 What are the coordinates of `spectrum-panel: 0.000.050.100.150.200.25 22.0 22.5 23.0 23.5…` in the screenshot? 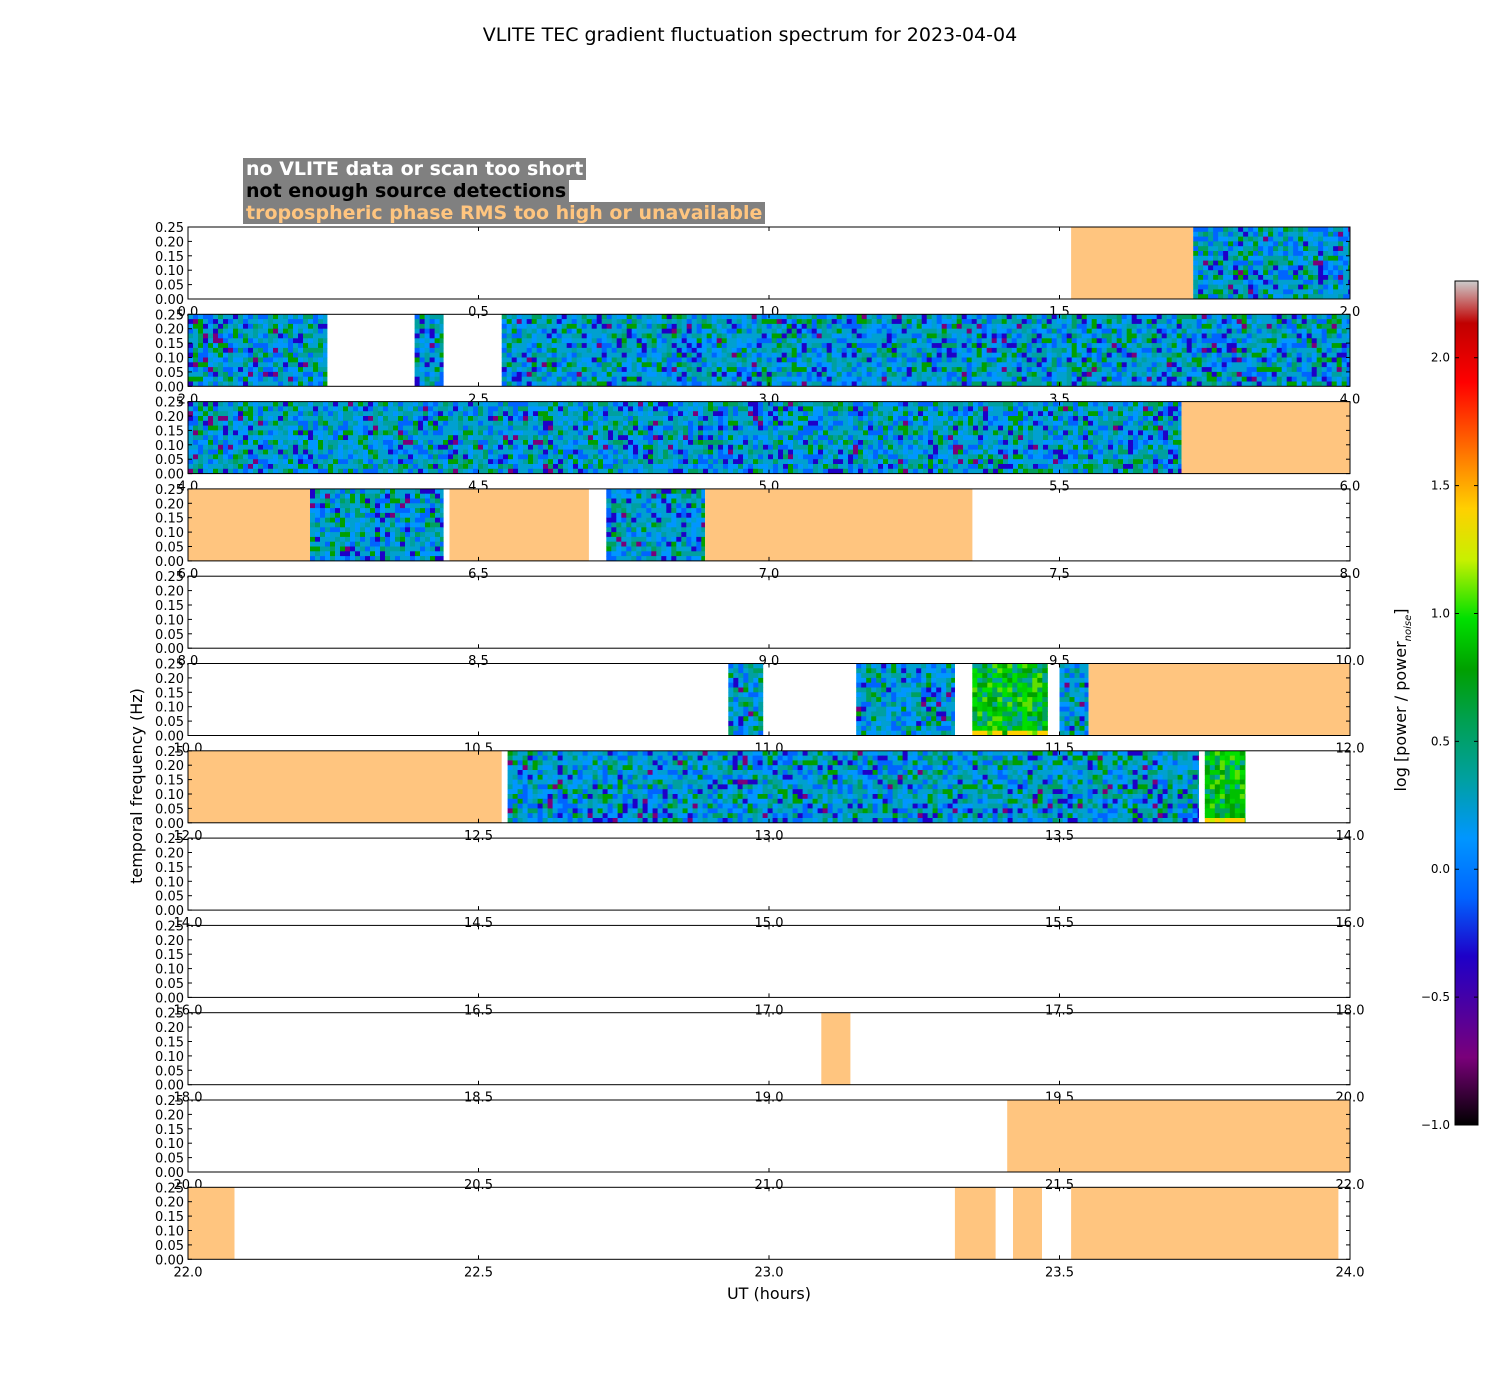 It's located at (759, 1230).